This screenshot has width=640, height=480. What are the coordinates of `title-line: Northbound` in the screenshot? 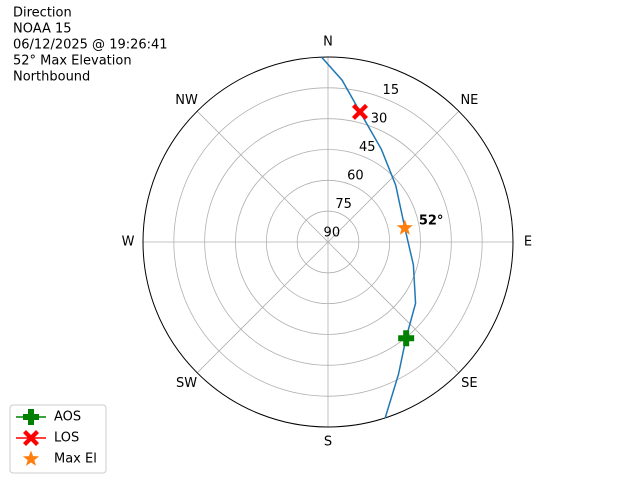 It's located at (51, 77).